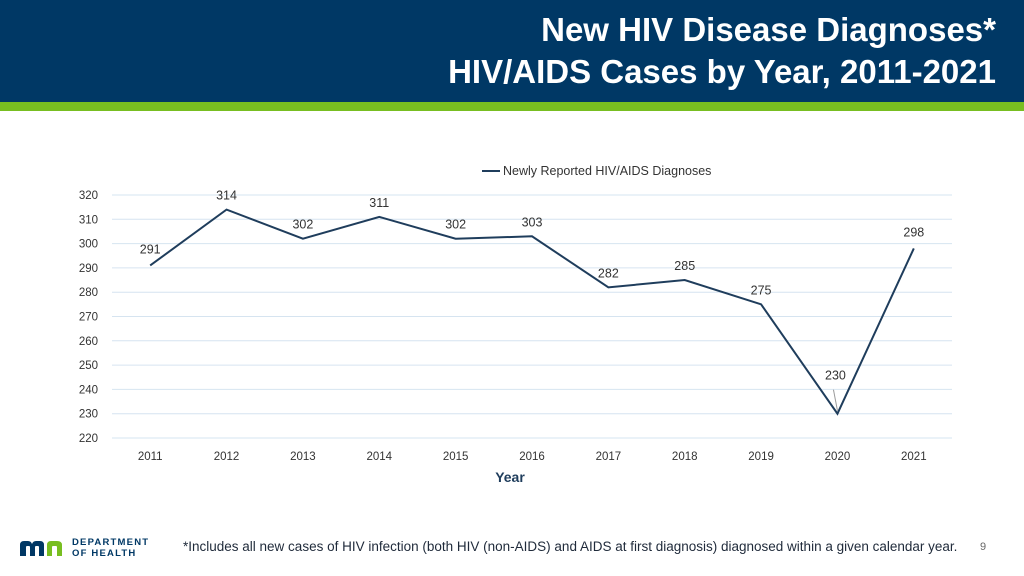  What do you see at coordinates (983, 547) in the screenshot?
I see `page-number: 9` at bounding box center [983, 547].